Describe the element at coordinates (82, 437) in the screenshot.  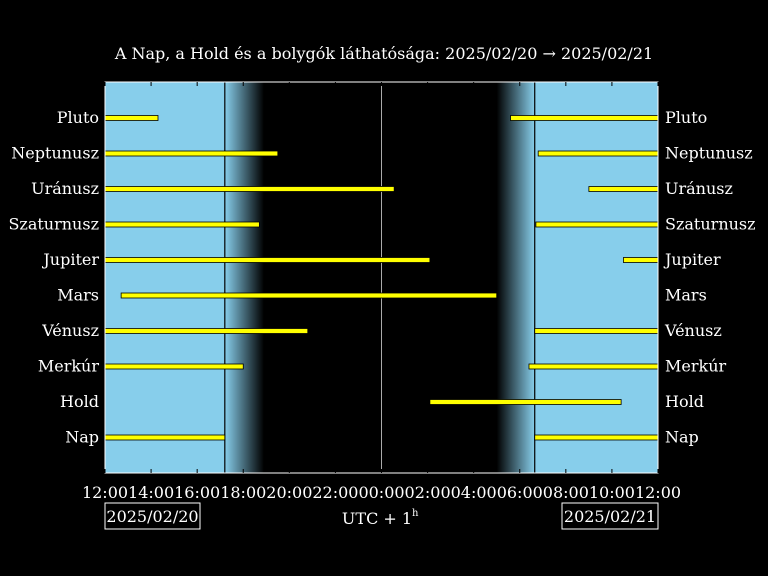
I see `body-label-left: Nap` at that location.